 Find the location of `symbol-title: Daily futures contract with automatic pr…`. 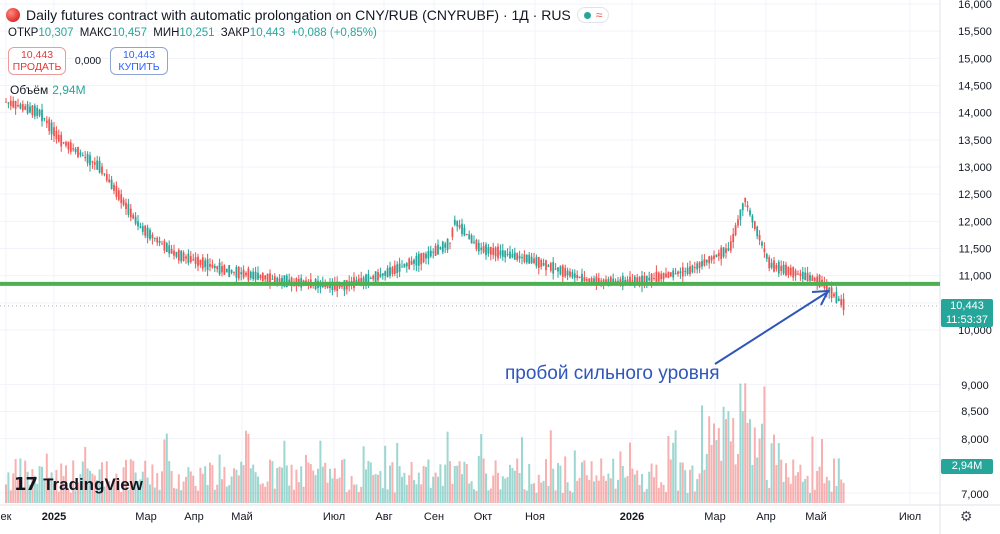

symbol-title: Daily futures contract with automatic pr… is located at coordinates (298, 15).